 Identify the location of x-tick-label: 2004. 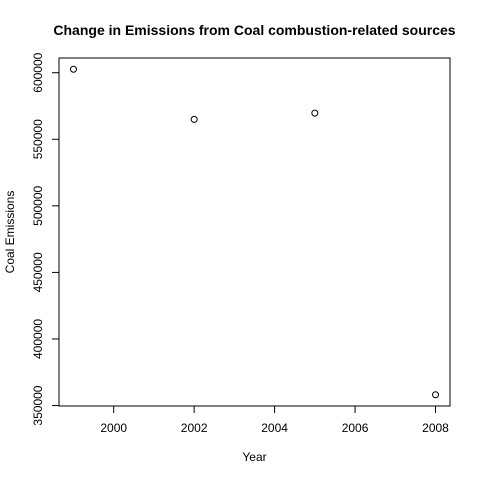
(274, 428).